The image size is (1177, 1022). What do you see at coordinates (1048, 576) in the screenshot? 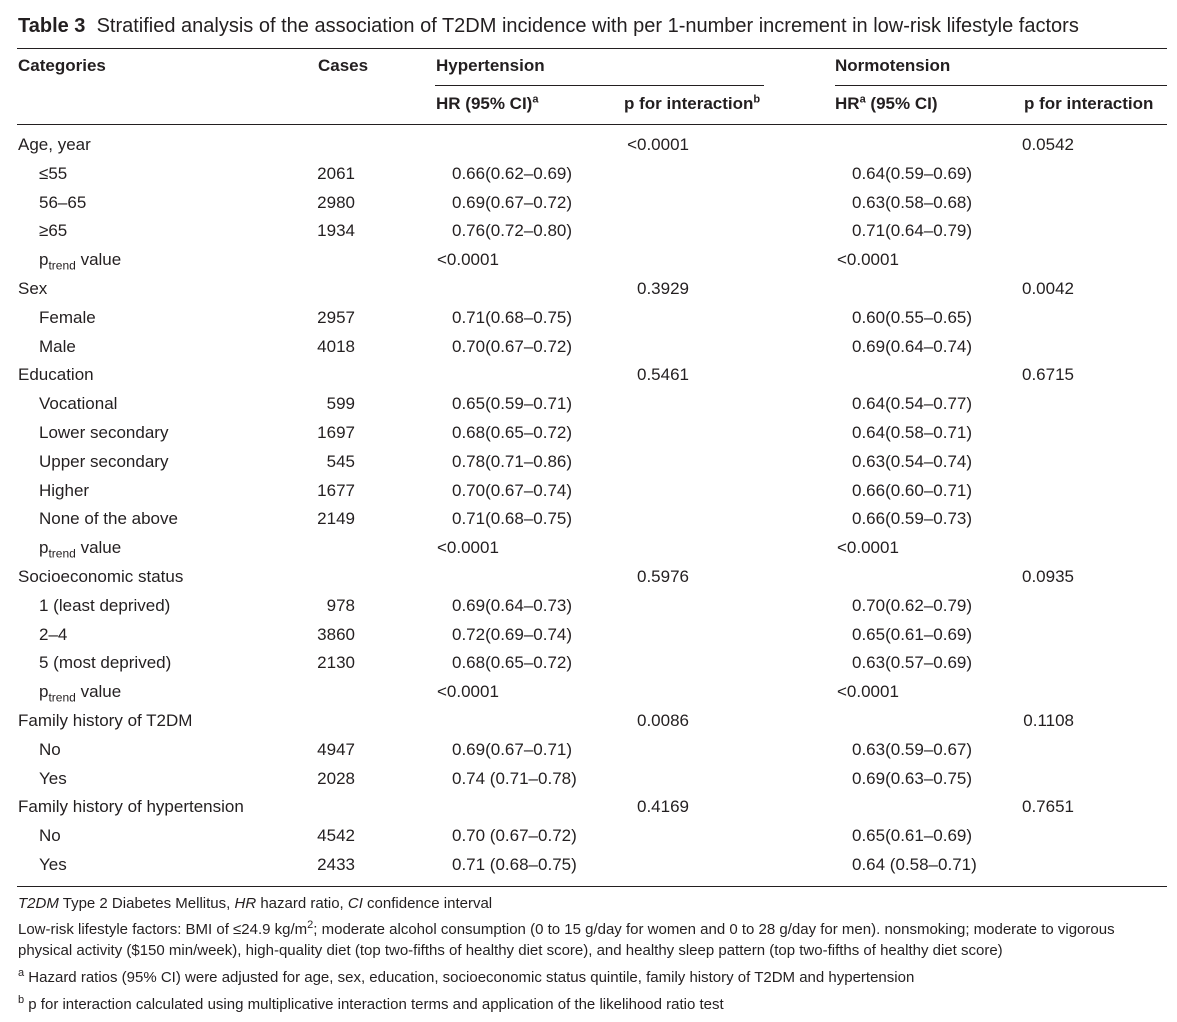
I see `normotension-p-interaction-cell: 0.0935` at bounding box center [1048, 576].